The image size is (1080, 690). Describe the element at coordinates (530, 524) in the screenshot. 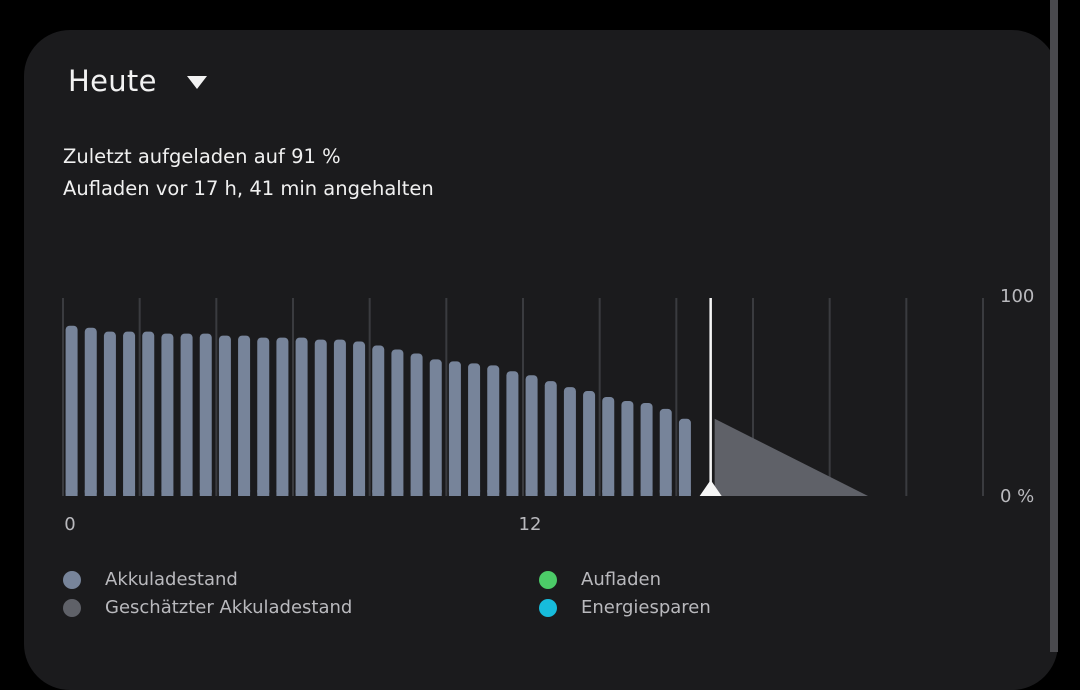

I see `x-tick-label: 12` at that location.